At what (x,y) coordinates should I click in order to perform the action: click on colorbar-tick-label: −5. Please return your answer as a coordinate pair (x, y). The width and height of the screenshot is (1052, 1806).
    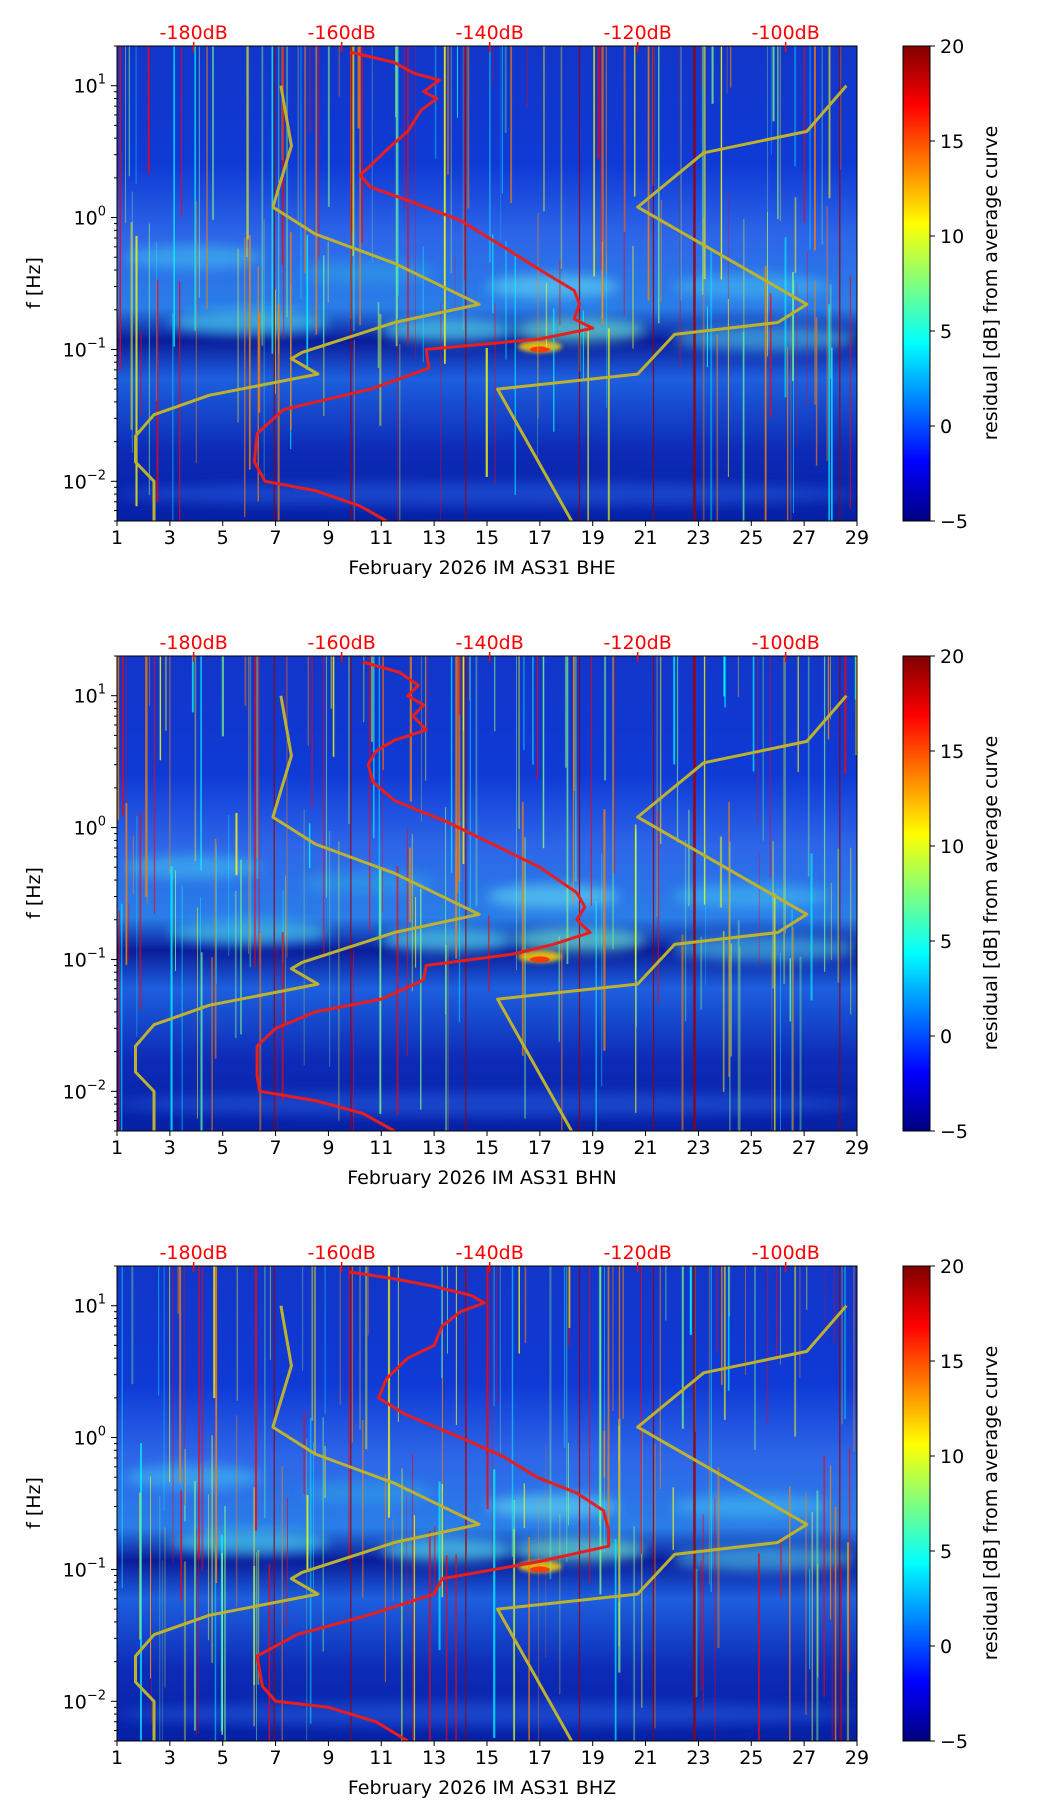
    Looking at the image, I should click on (954, 1132).